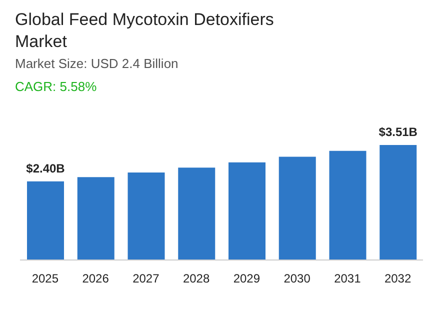 This screenshot has height=332, width=443. What do you see at coordinates (196, 279) in the screenshot?
I see `x-tick-label: 2028` at bounding box center [196, 279].